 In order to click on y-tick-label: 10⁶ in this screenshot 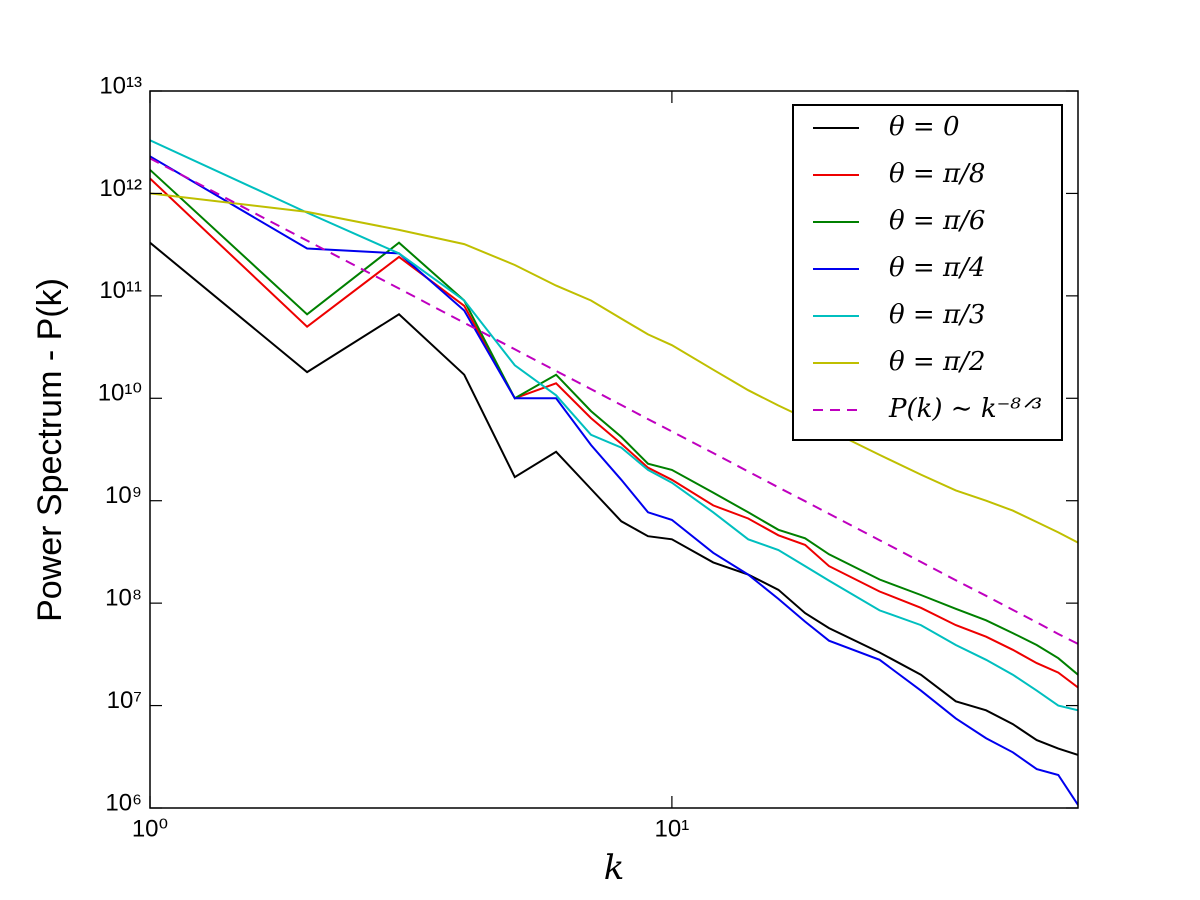, I will do `click(123, 802)`.